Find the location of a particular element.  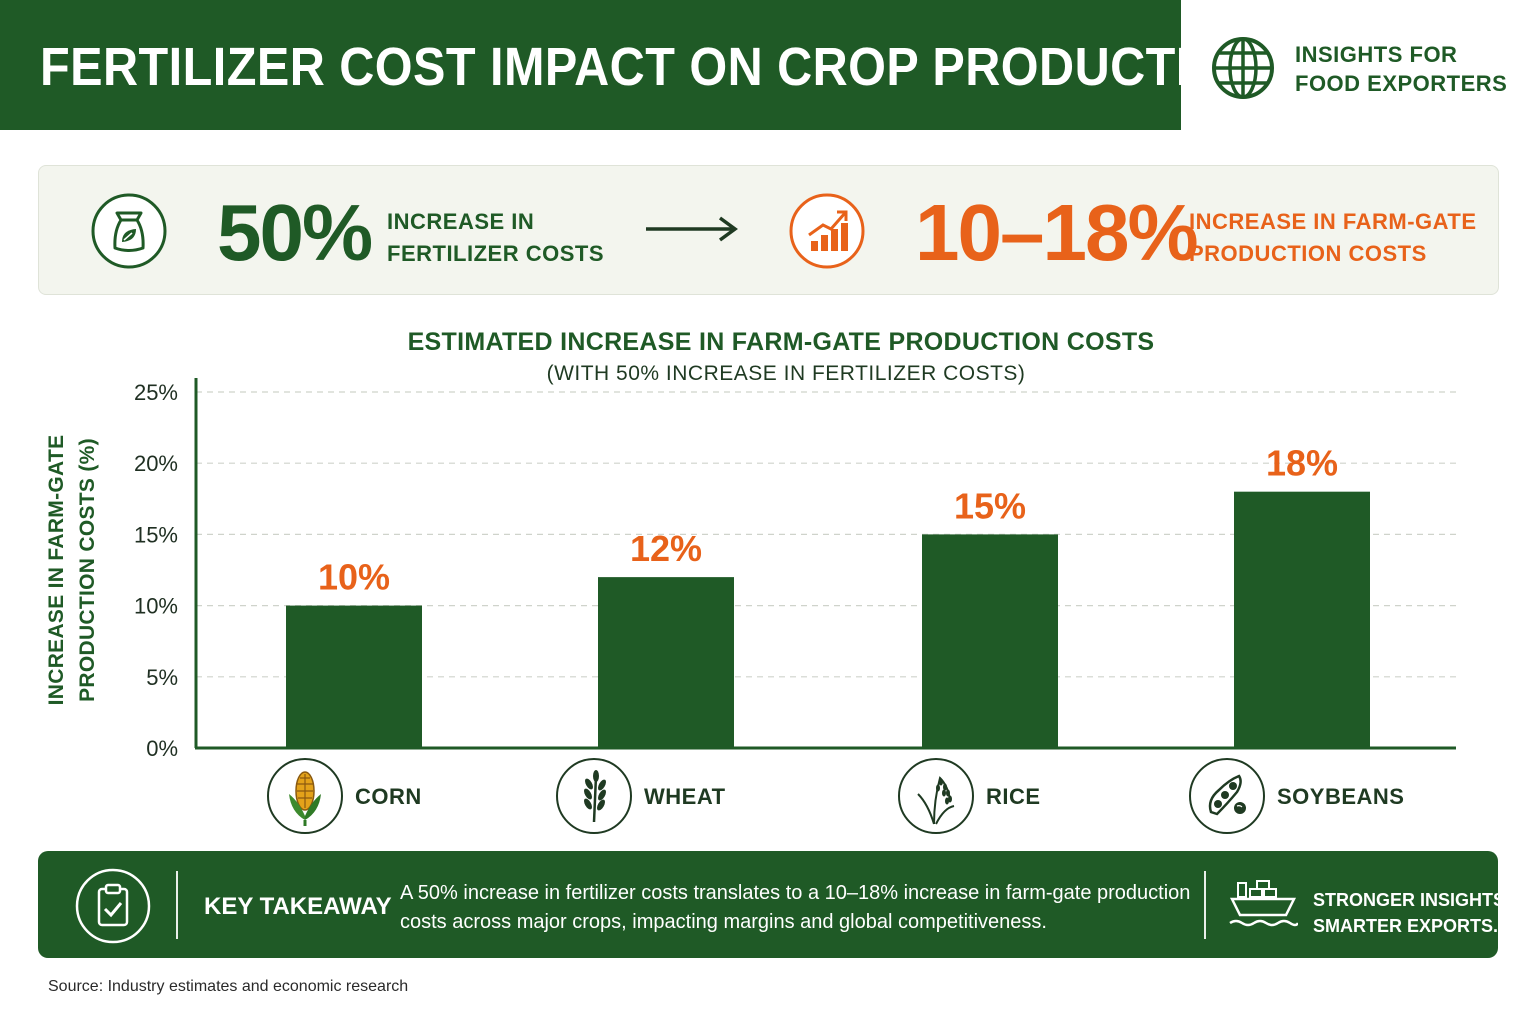

chart-subtitle: (WITH 50% INCREASE IN FERTILIZER COSTS) is located at coordinates (786, 373).